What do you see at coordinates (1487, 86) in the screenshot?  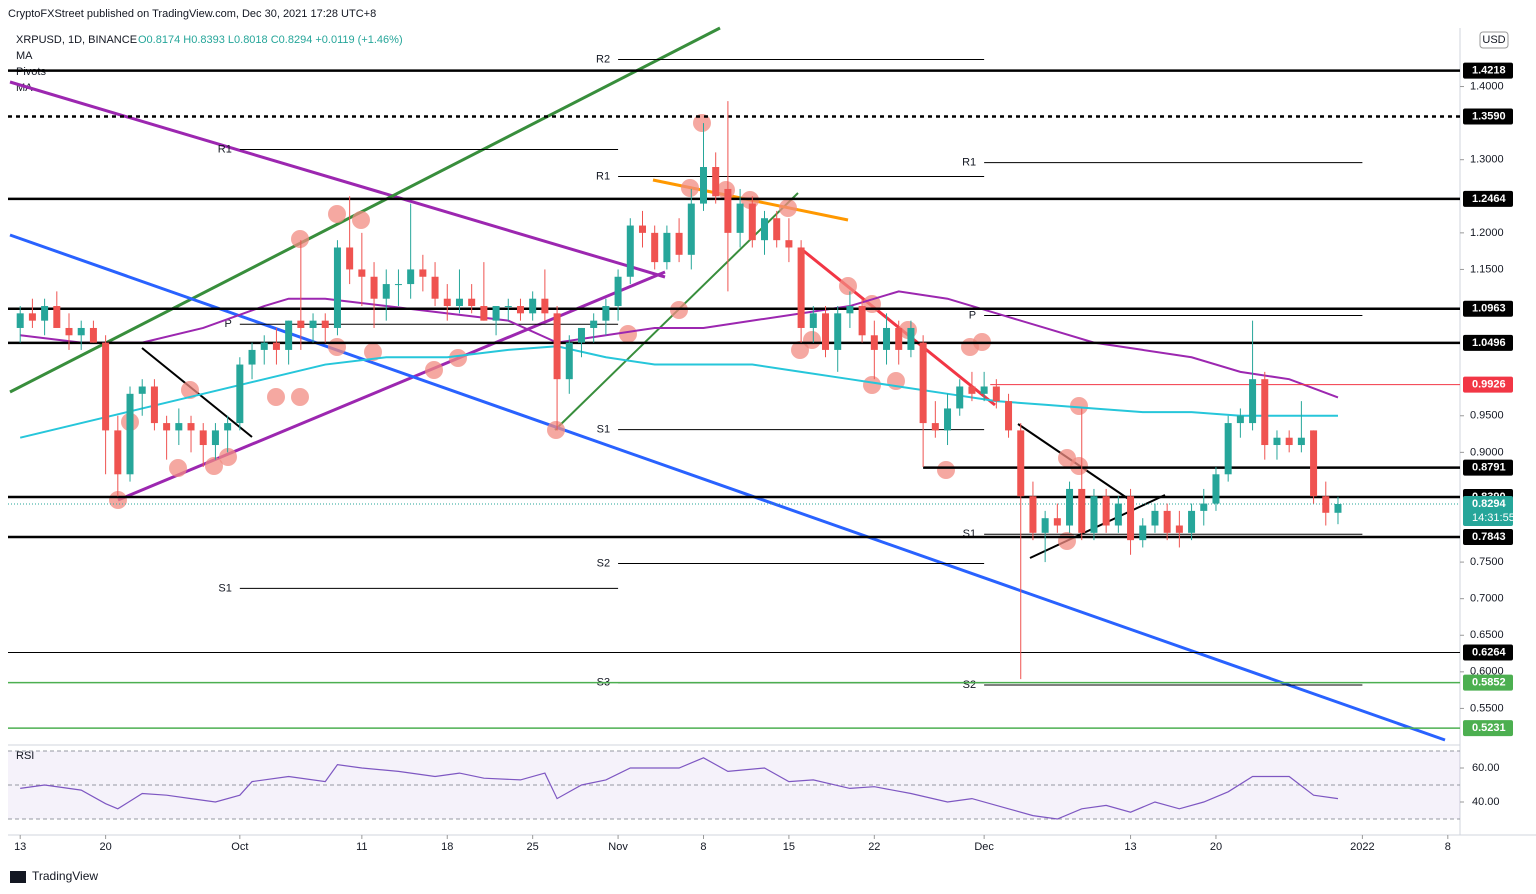 I see `y-tick-label: 1.4000` at bounding box center [1487, 86].